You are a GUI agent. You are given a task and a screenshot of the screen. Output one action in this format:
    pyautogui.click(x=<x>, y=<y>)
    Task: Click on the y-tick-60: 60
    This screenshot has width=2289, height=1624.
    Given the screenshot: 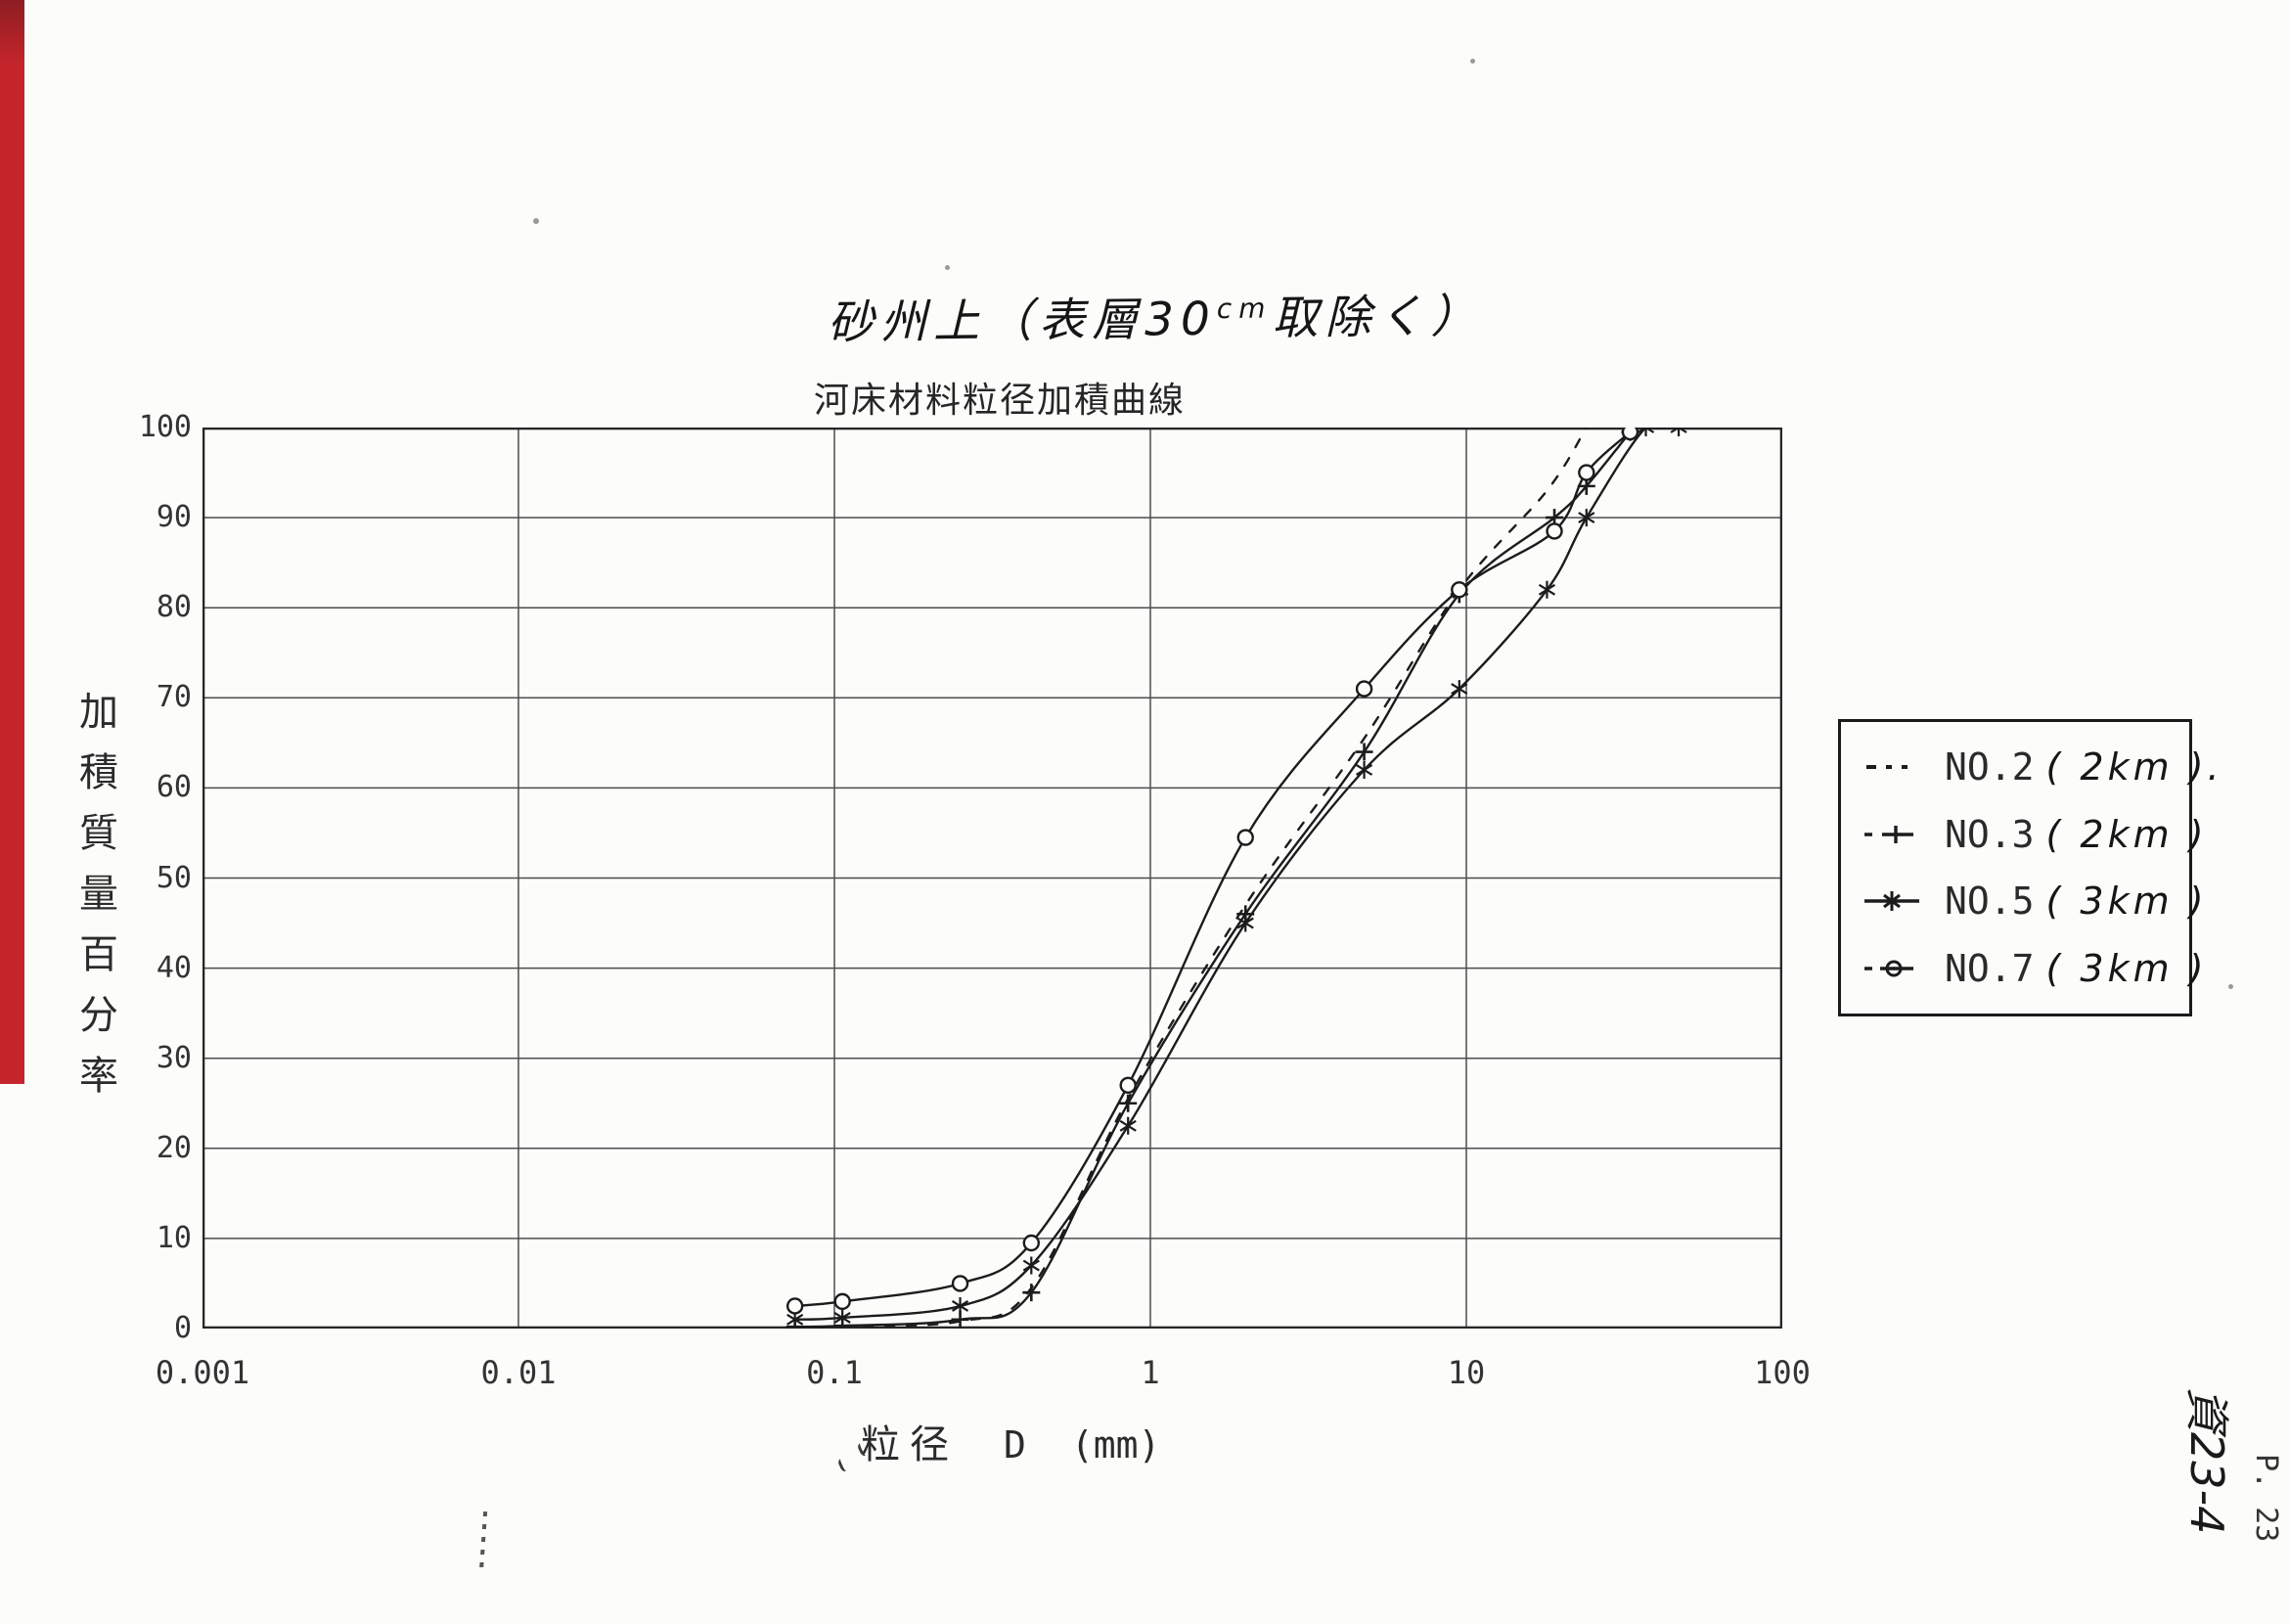 What is the action you would take?
    pyautogui.click(x=174, y=787)
    